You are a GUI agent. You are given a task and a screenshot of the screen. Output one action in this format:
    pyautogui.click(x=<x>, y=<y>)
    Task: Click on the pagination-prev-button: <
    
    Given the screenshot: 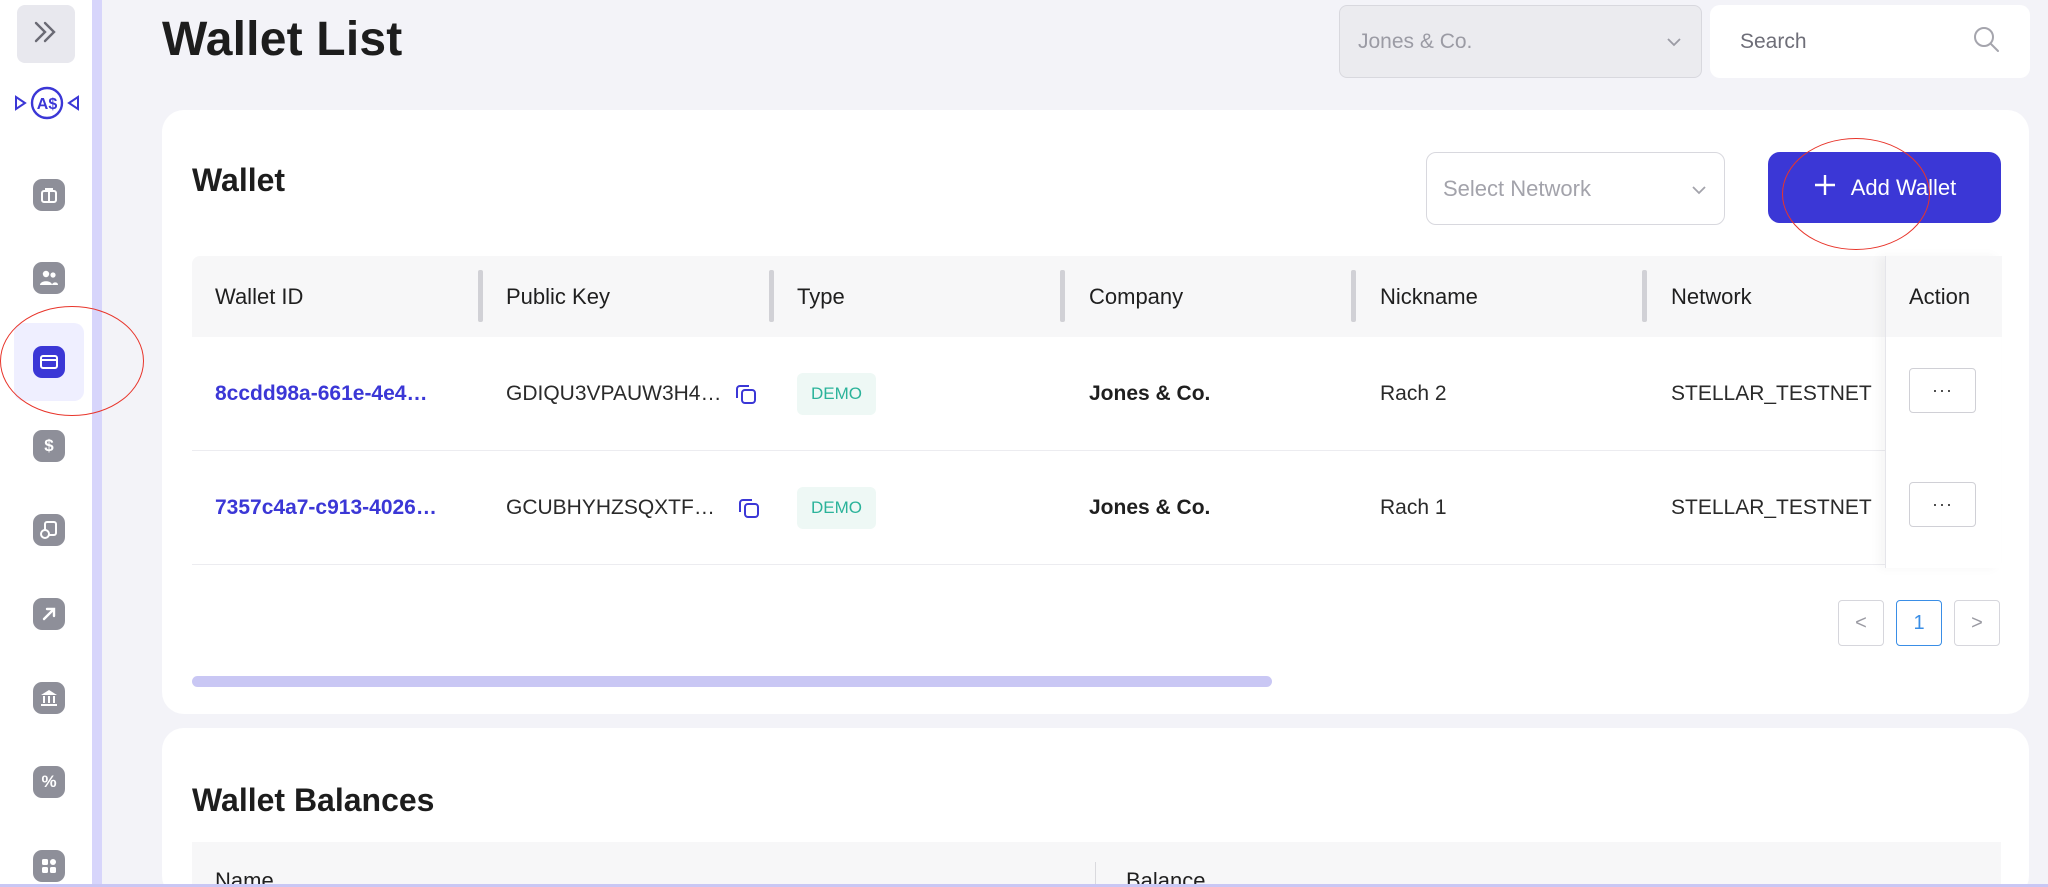 What is the action you would take?
    pyautogui.click(x=1861, y=623)
    